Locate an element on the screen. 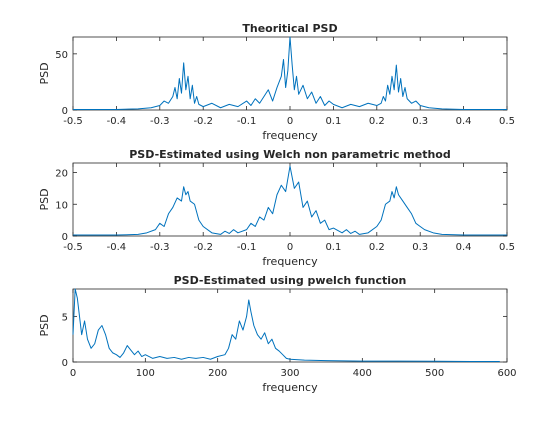 The width and height of the screenshot is (560, 425). chart-title: PSD-Estimated using pwelch function is located at coordinates (290, 280).